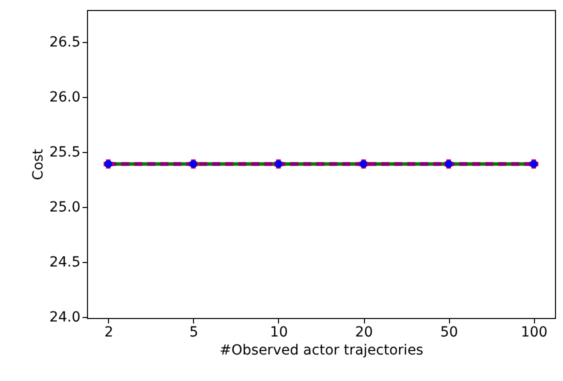 Image resolution: width=563 pixels, height=381 pixels. I want to click on y-tick-label: 25.0, so click(64, 207).